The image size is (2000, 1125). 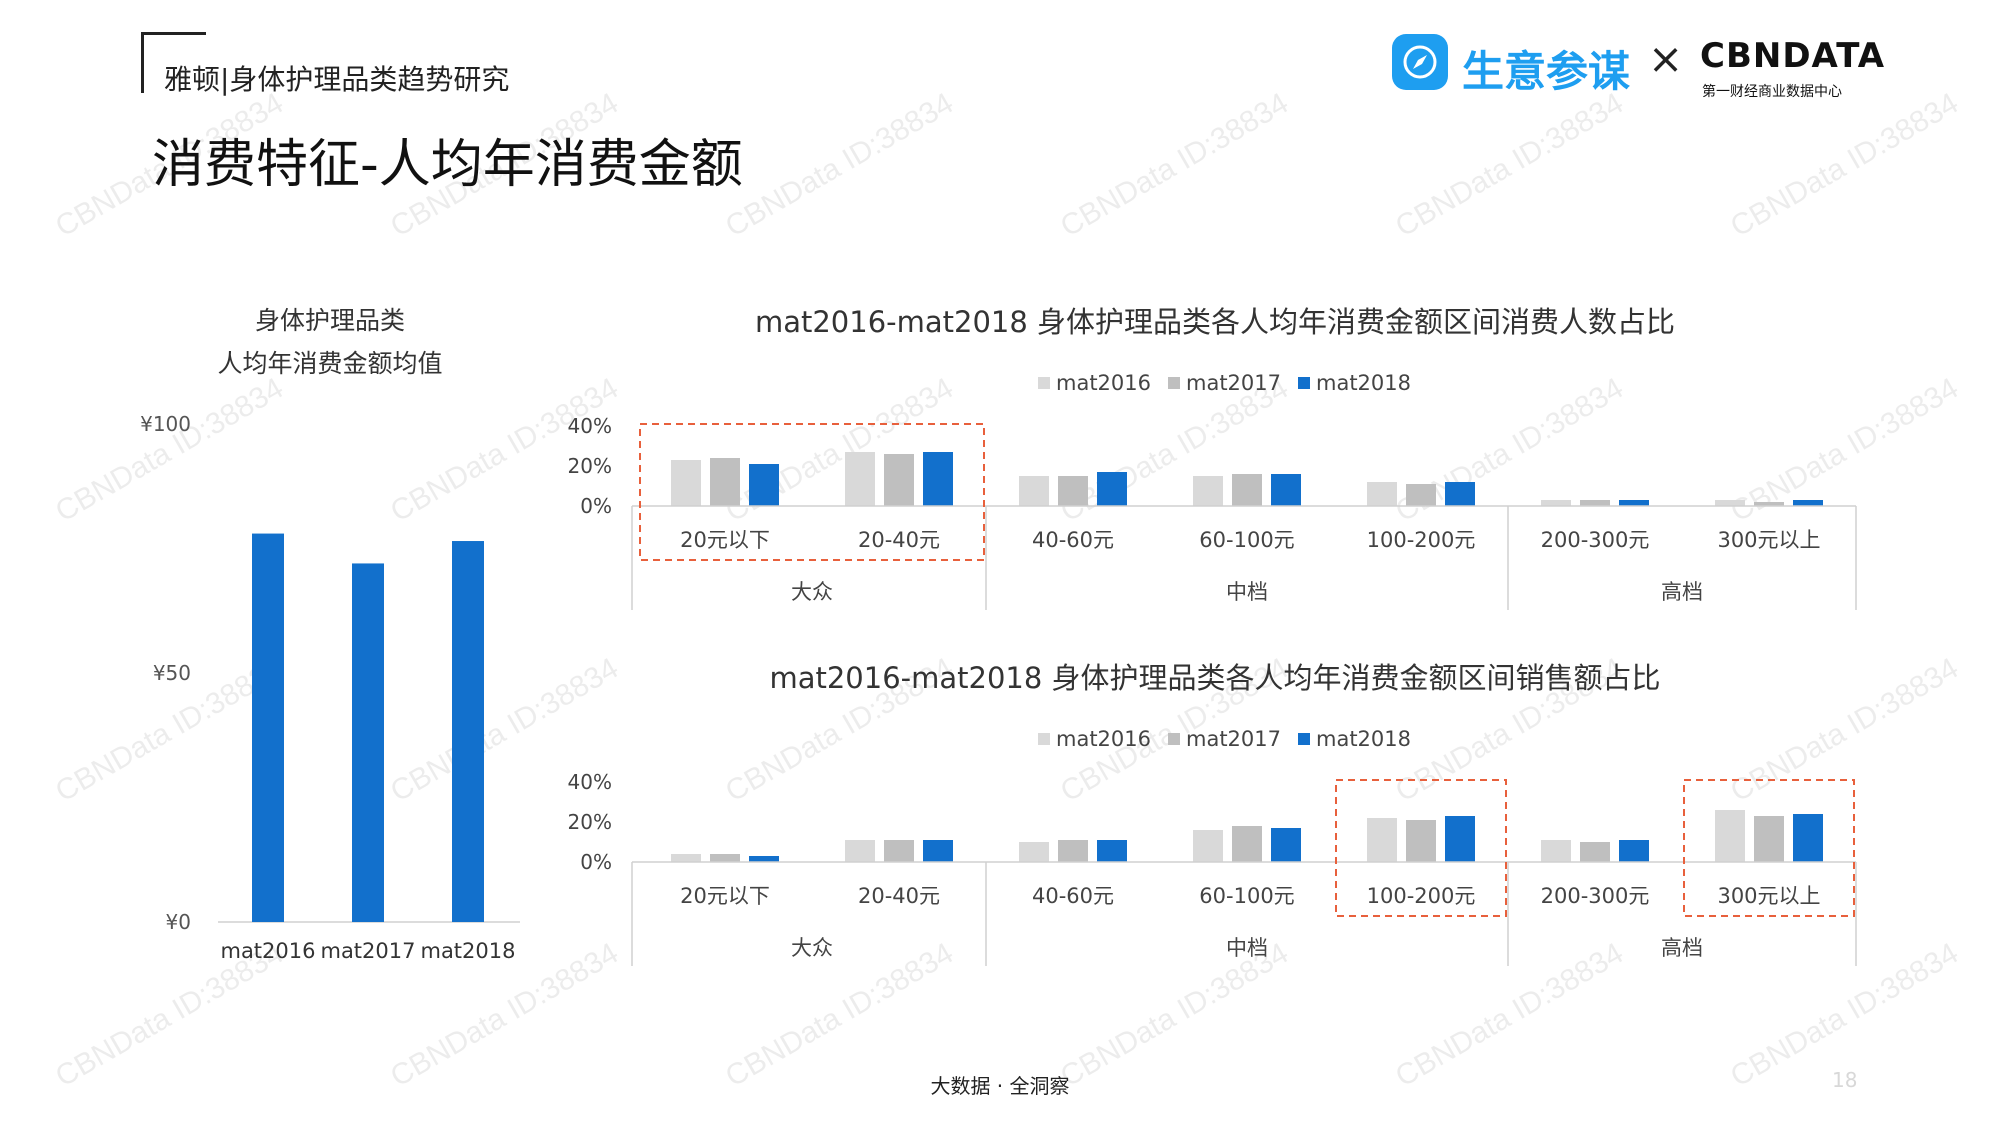 What do you see at coordinates (899, 540) in the screenshot?
I see `people_share-category-label: 20-40元` at bounding box center [899, 540].